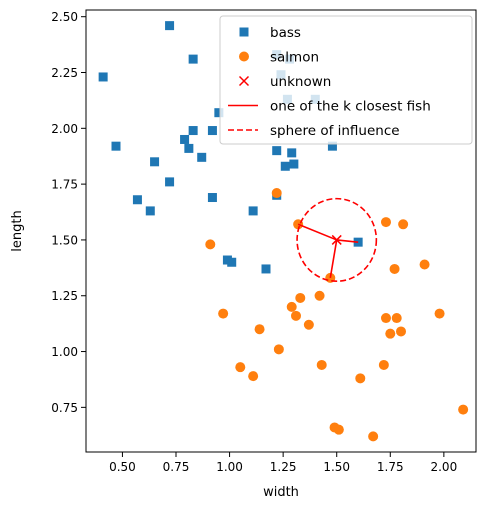 This screenshot has width=498, height=512. I want to click on legend-item-unknown: unknown, so click(284, 82).